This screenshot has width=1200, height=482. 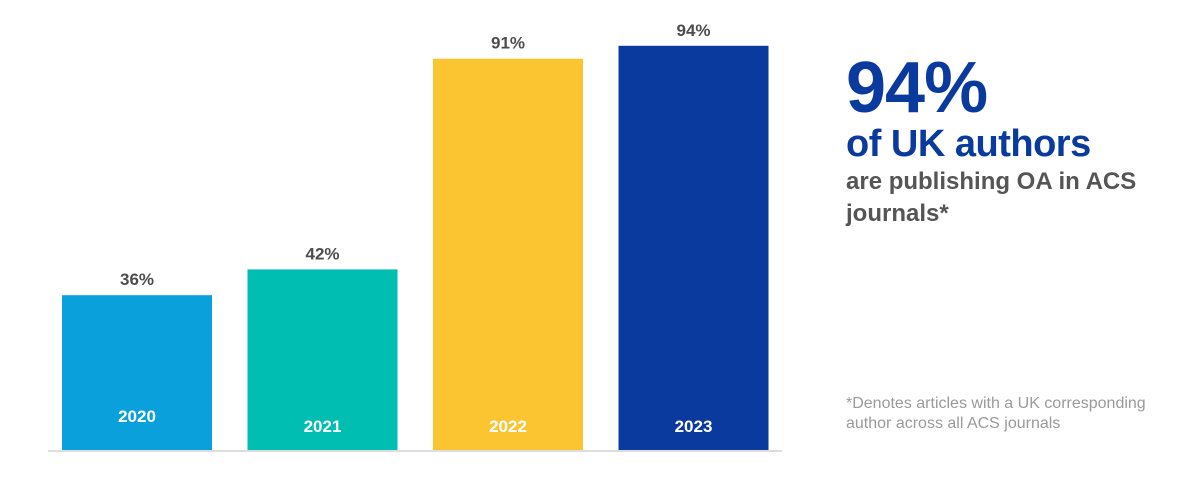 I want to click on headline-percentage: 94%, so click(x=917, y=88).